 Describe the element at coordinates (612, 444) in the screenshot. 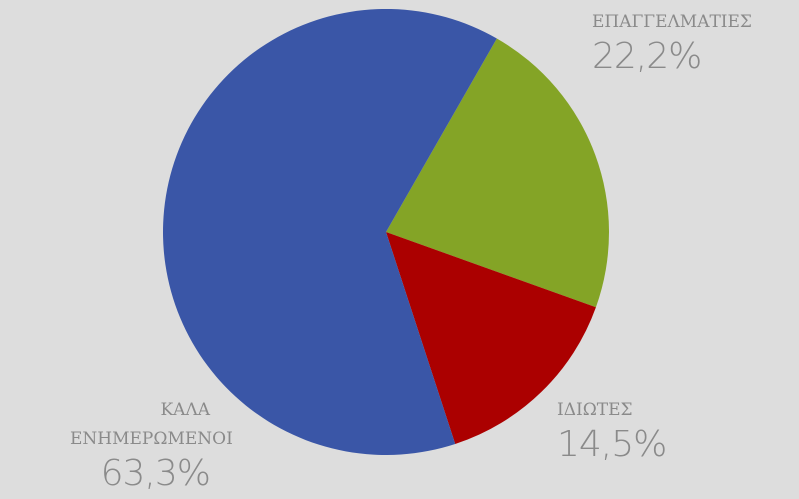

I see `value-label: 14,5%` at that location.